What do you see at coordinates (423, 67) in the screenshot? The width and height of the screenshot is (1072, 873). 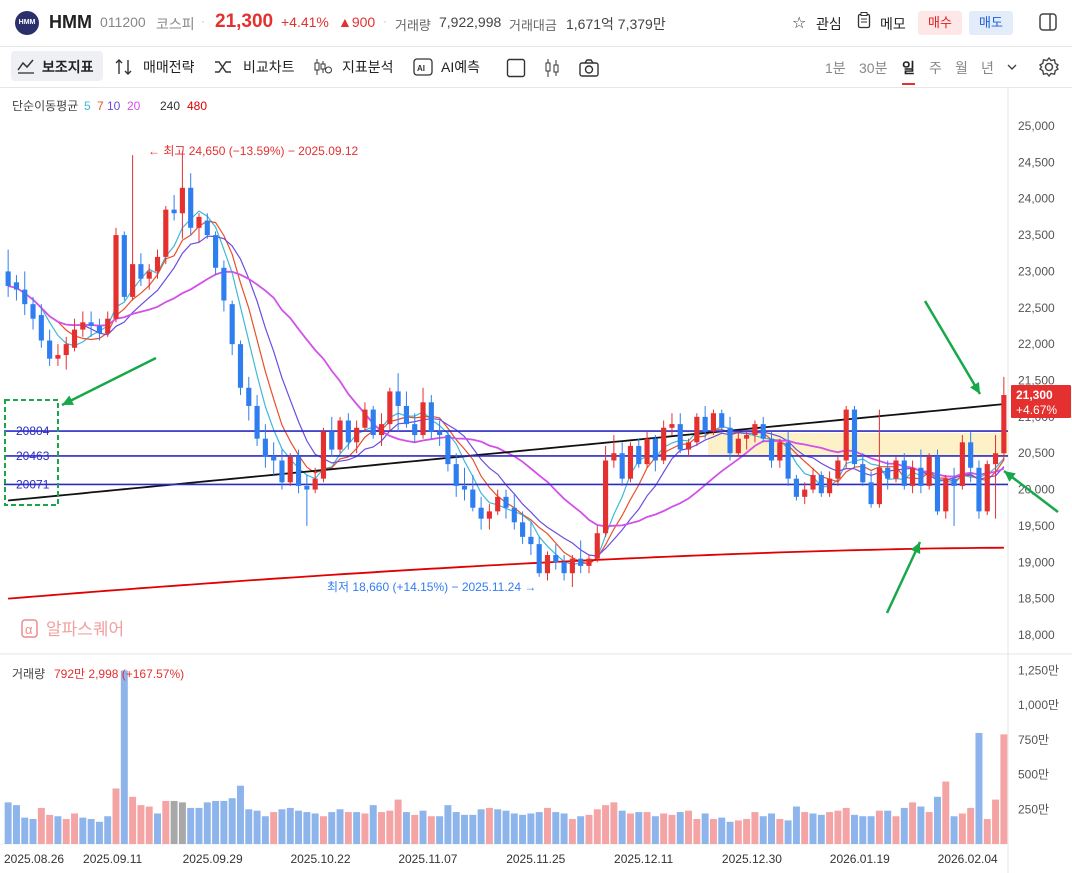 I see `ai-icon: AI` at bounding box center [423, 67].